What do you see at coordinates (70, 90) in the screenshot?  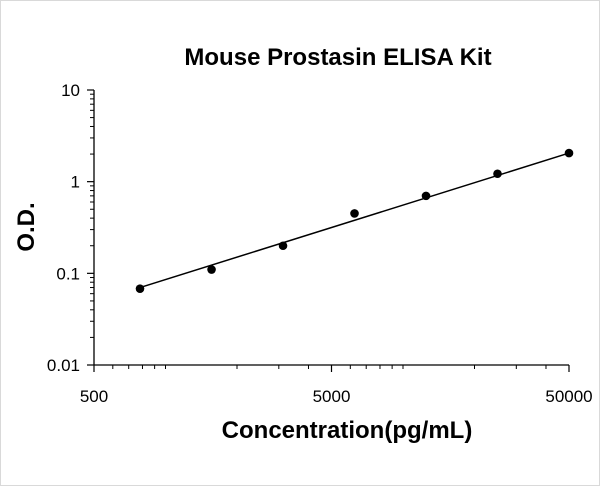 I see `y-tick-label: 10` at bounding box center [70, 90].